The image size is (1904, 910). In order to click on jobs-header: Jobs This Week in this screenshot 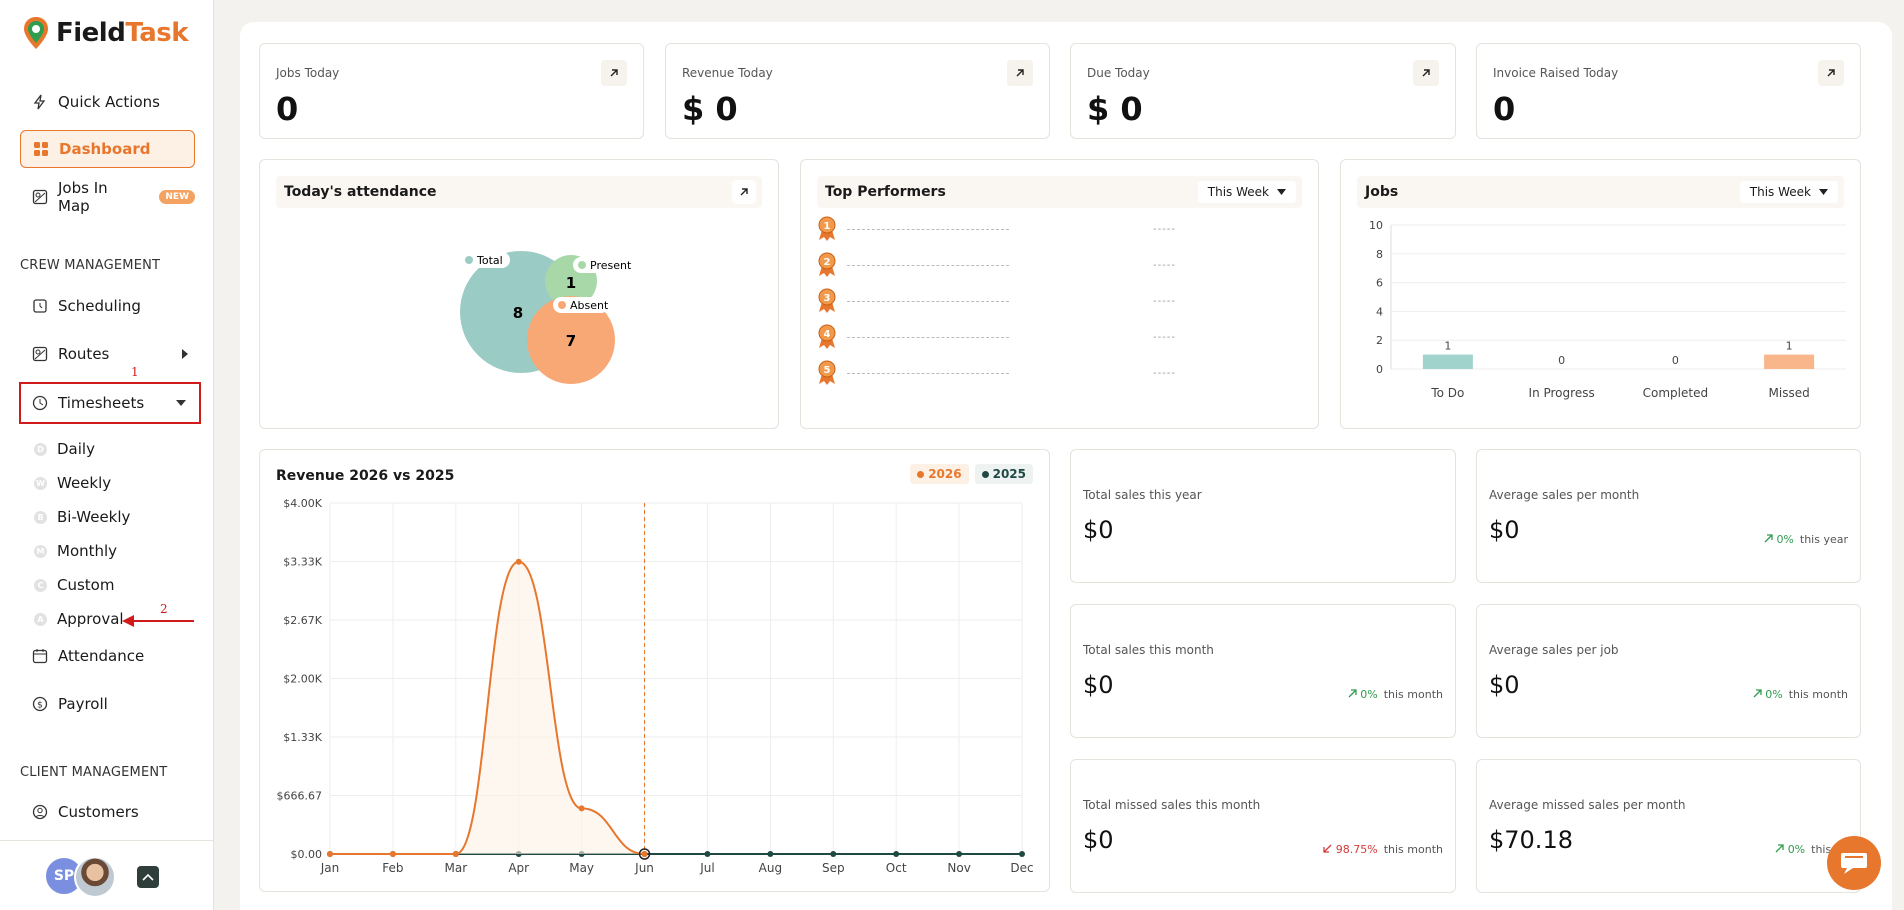, I will do `click(1600, 192)`.